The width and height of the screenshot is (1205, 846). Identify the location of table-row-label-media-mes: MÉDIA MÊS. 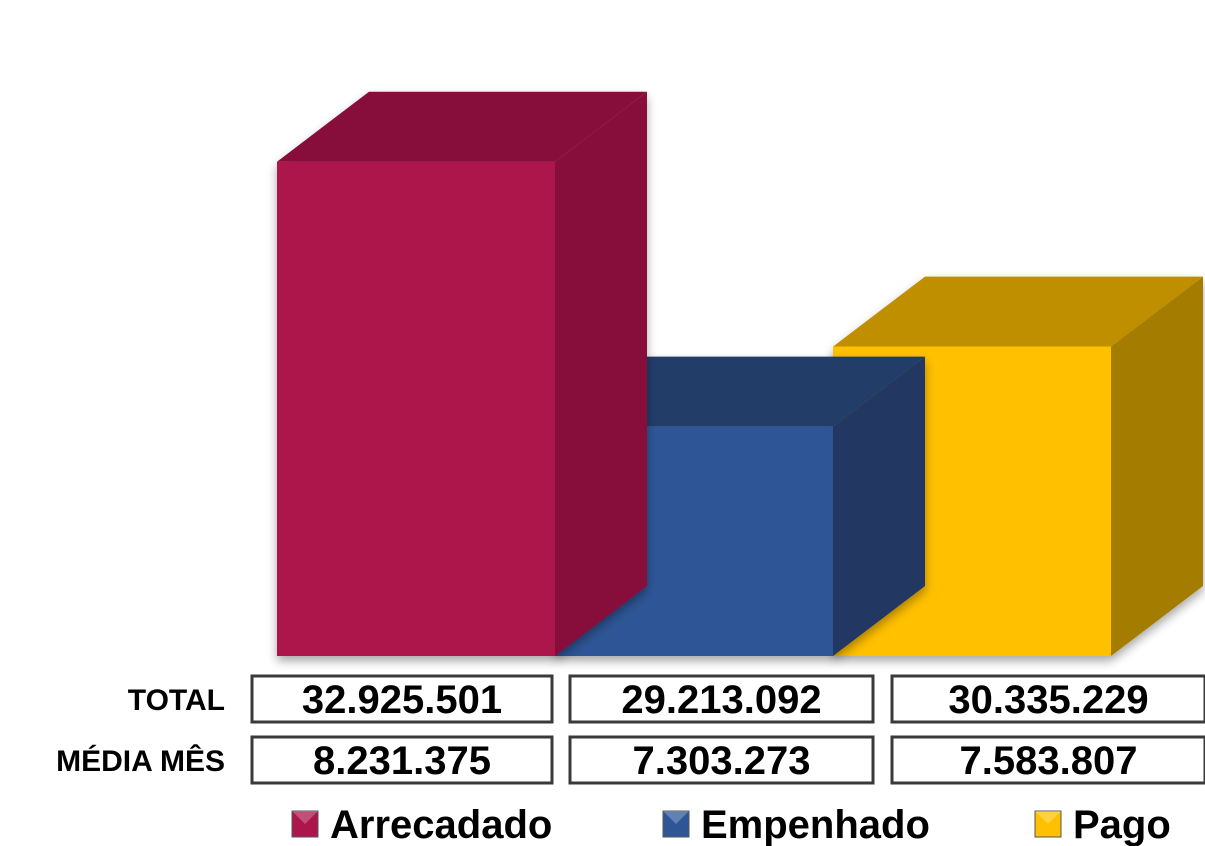
(140, 761).